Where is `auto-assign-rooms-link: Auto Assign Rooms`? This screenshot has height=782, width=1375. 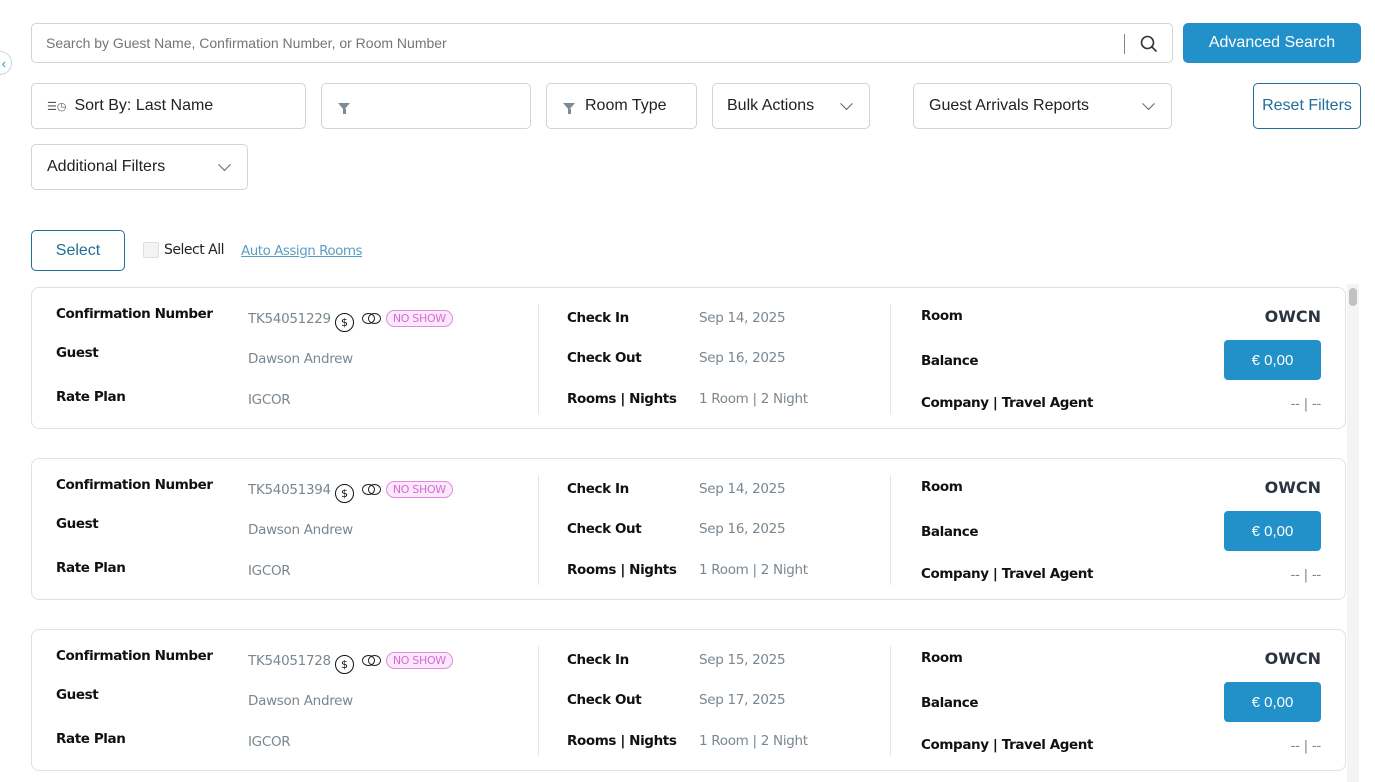
auto-assign-rooms-link: Auto Assign Rooms is located at coordinates (302, 251).